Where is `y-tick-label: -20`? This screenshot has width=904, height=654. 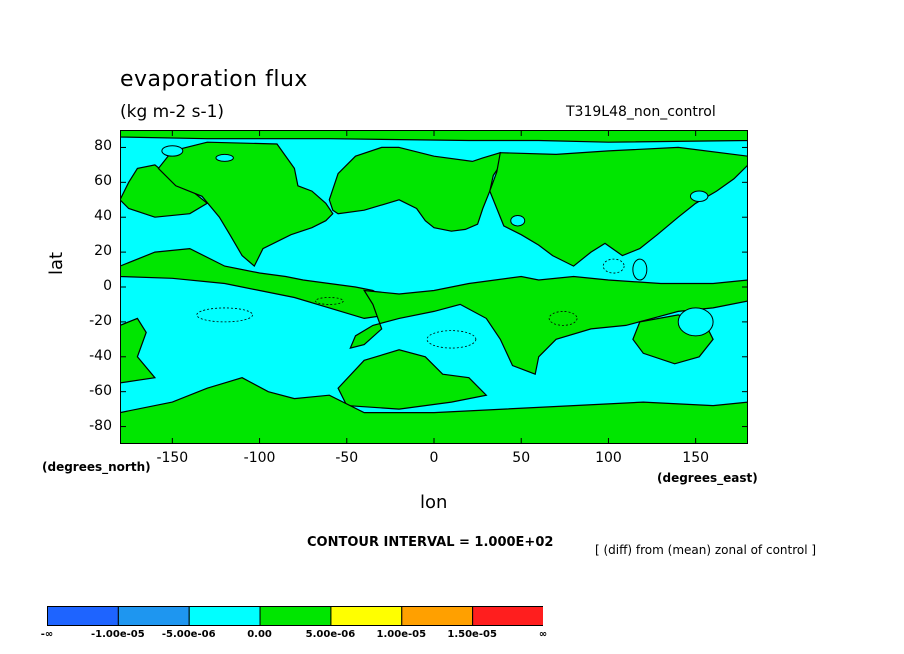
y-tick-label: -20 is located at coordinates (100, 320).